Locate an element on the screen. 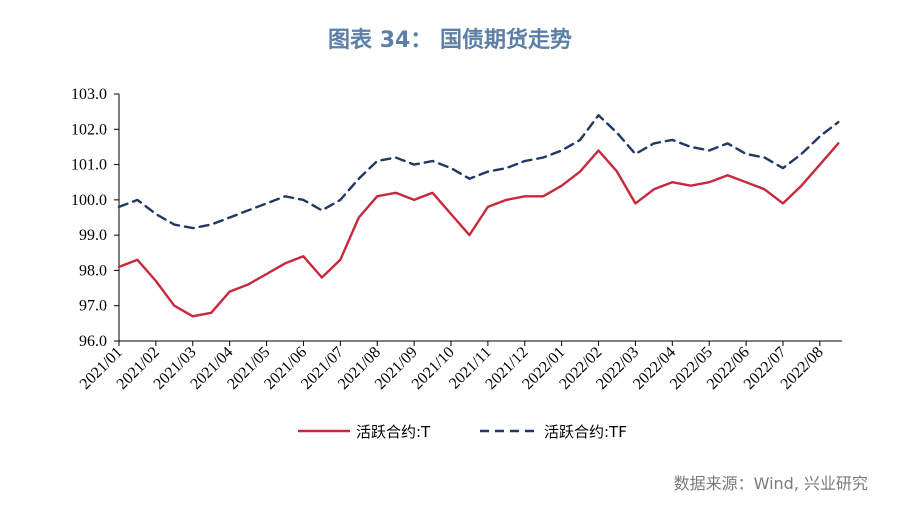 This screenshot has height=532, width=900. y-tick-label: 100.0 is located at coordinates (89, 200).